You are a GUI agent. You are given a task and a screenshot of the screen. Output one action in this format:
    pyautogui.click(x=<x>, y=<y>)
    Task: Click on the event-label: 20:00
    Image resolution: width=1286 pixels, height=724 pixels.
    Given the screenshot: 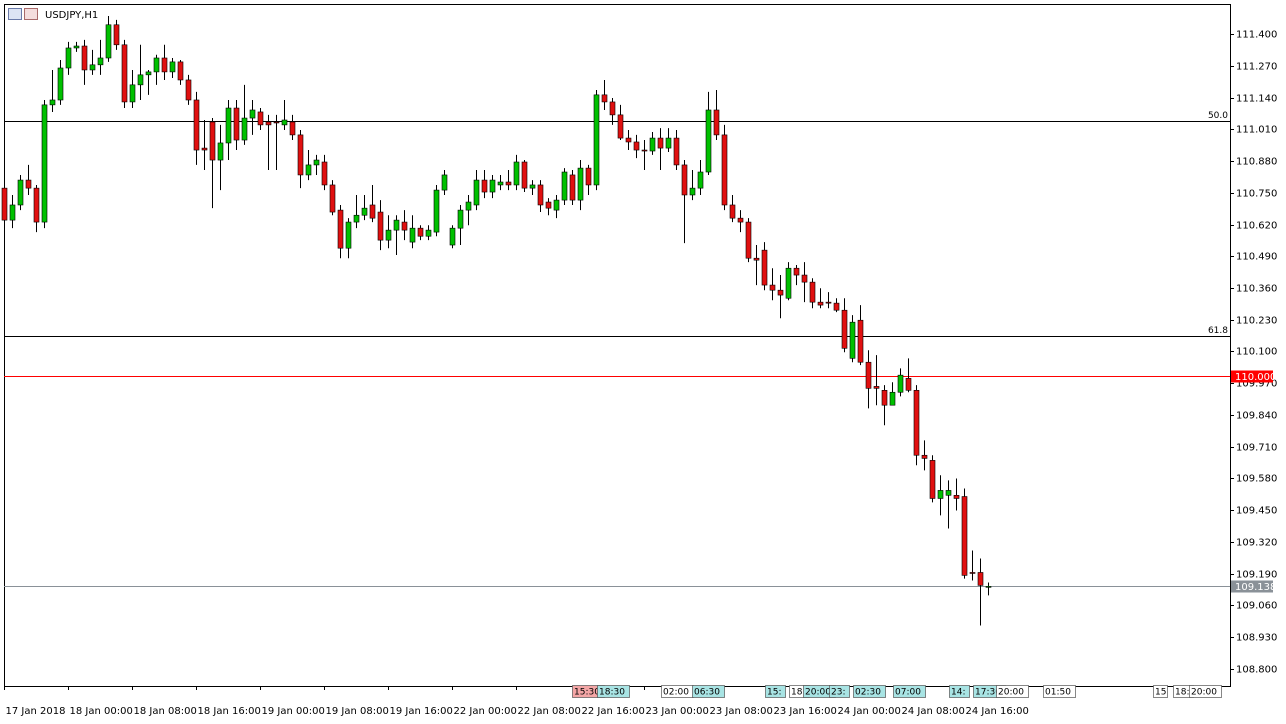 What is the action you would take?
    pyautogui.click(x=818, y=693)
    